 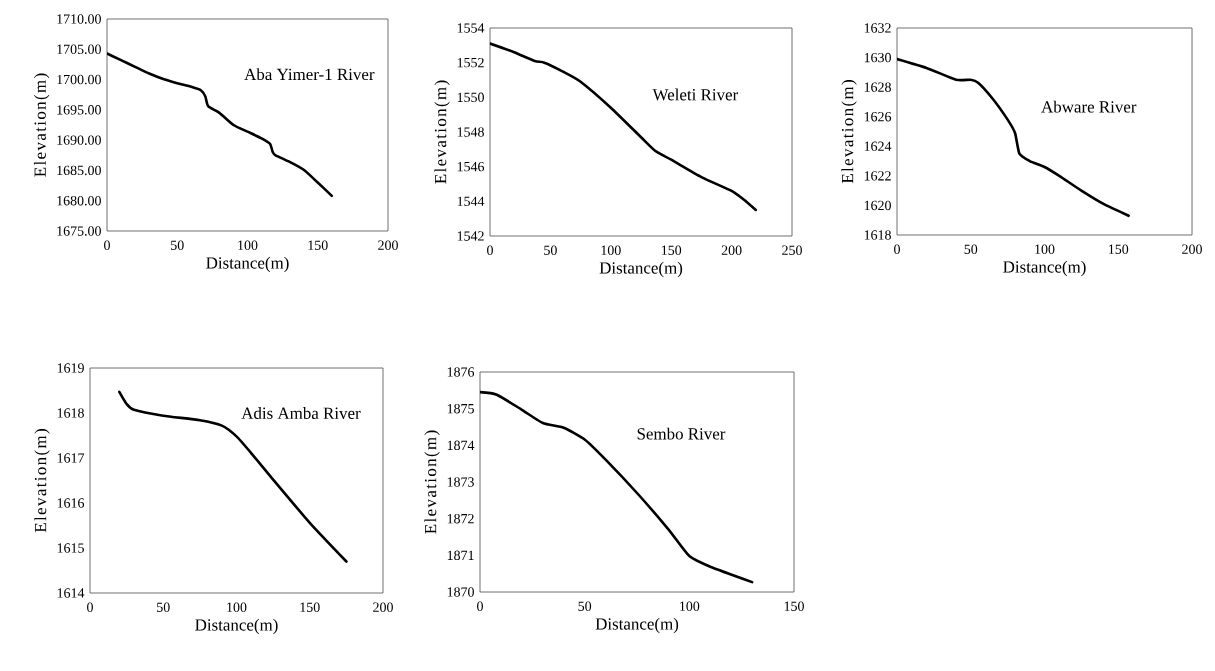 I want to click on y-tick-label: 1870, so click(x=460, y=592).